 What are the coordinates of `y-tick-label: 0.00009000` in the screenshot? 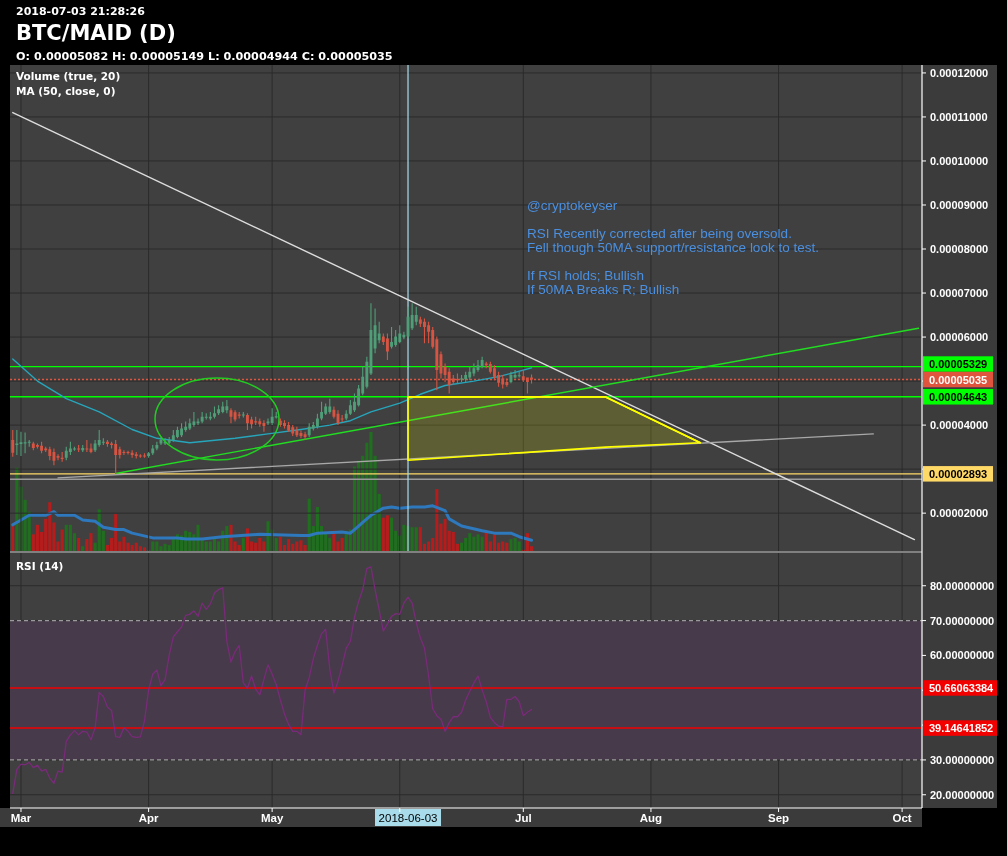 It's located at (959, 204).